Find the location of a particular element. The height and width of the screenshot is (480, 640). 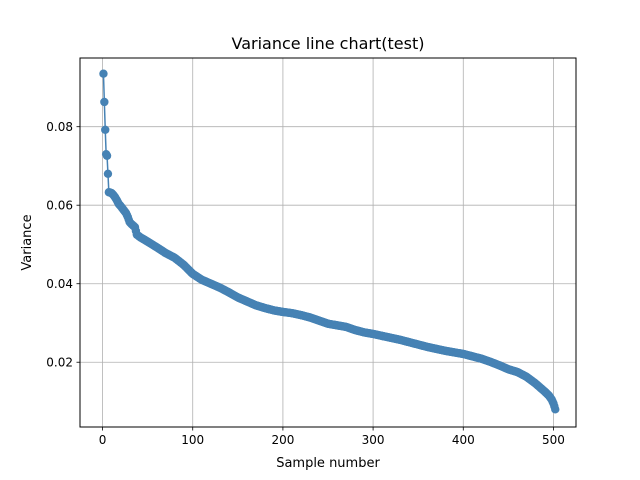

x-axis: 0 100 200 300 400 500 is located at coordinates (332, 437).